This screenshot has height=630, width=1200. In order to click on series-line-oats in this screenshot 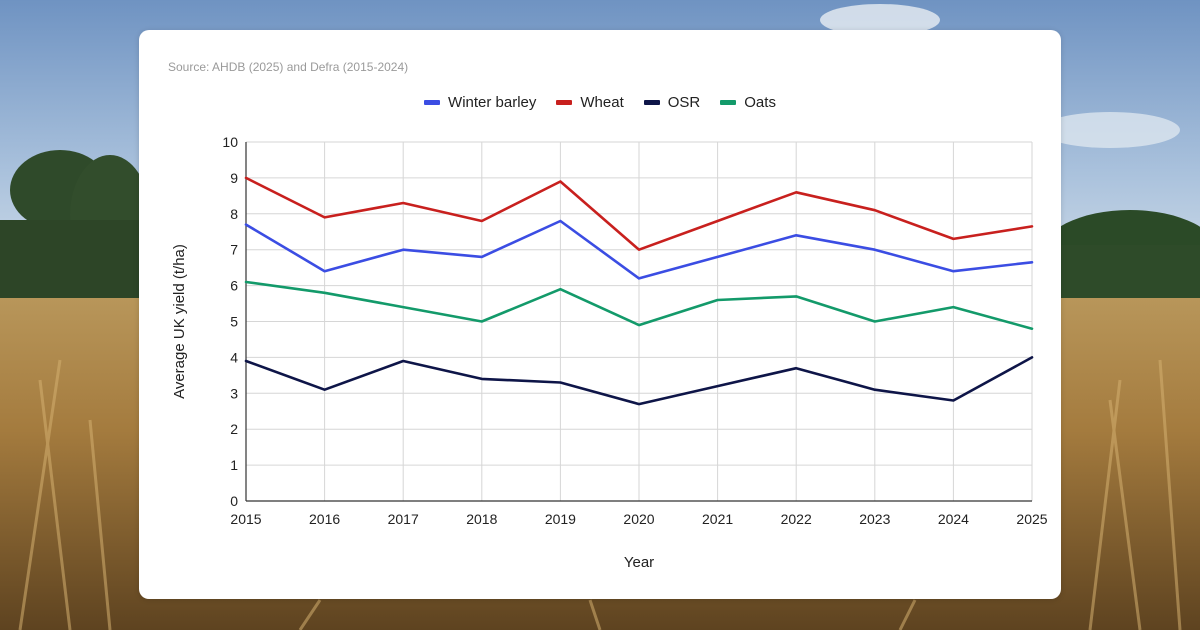, I will do `click(639, 305)`.